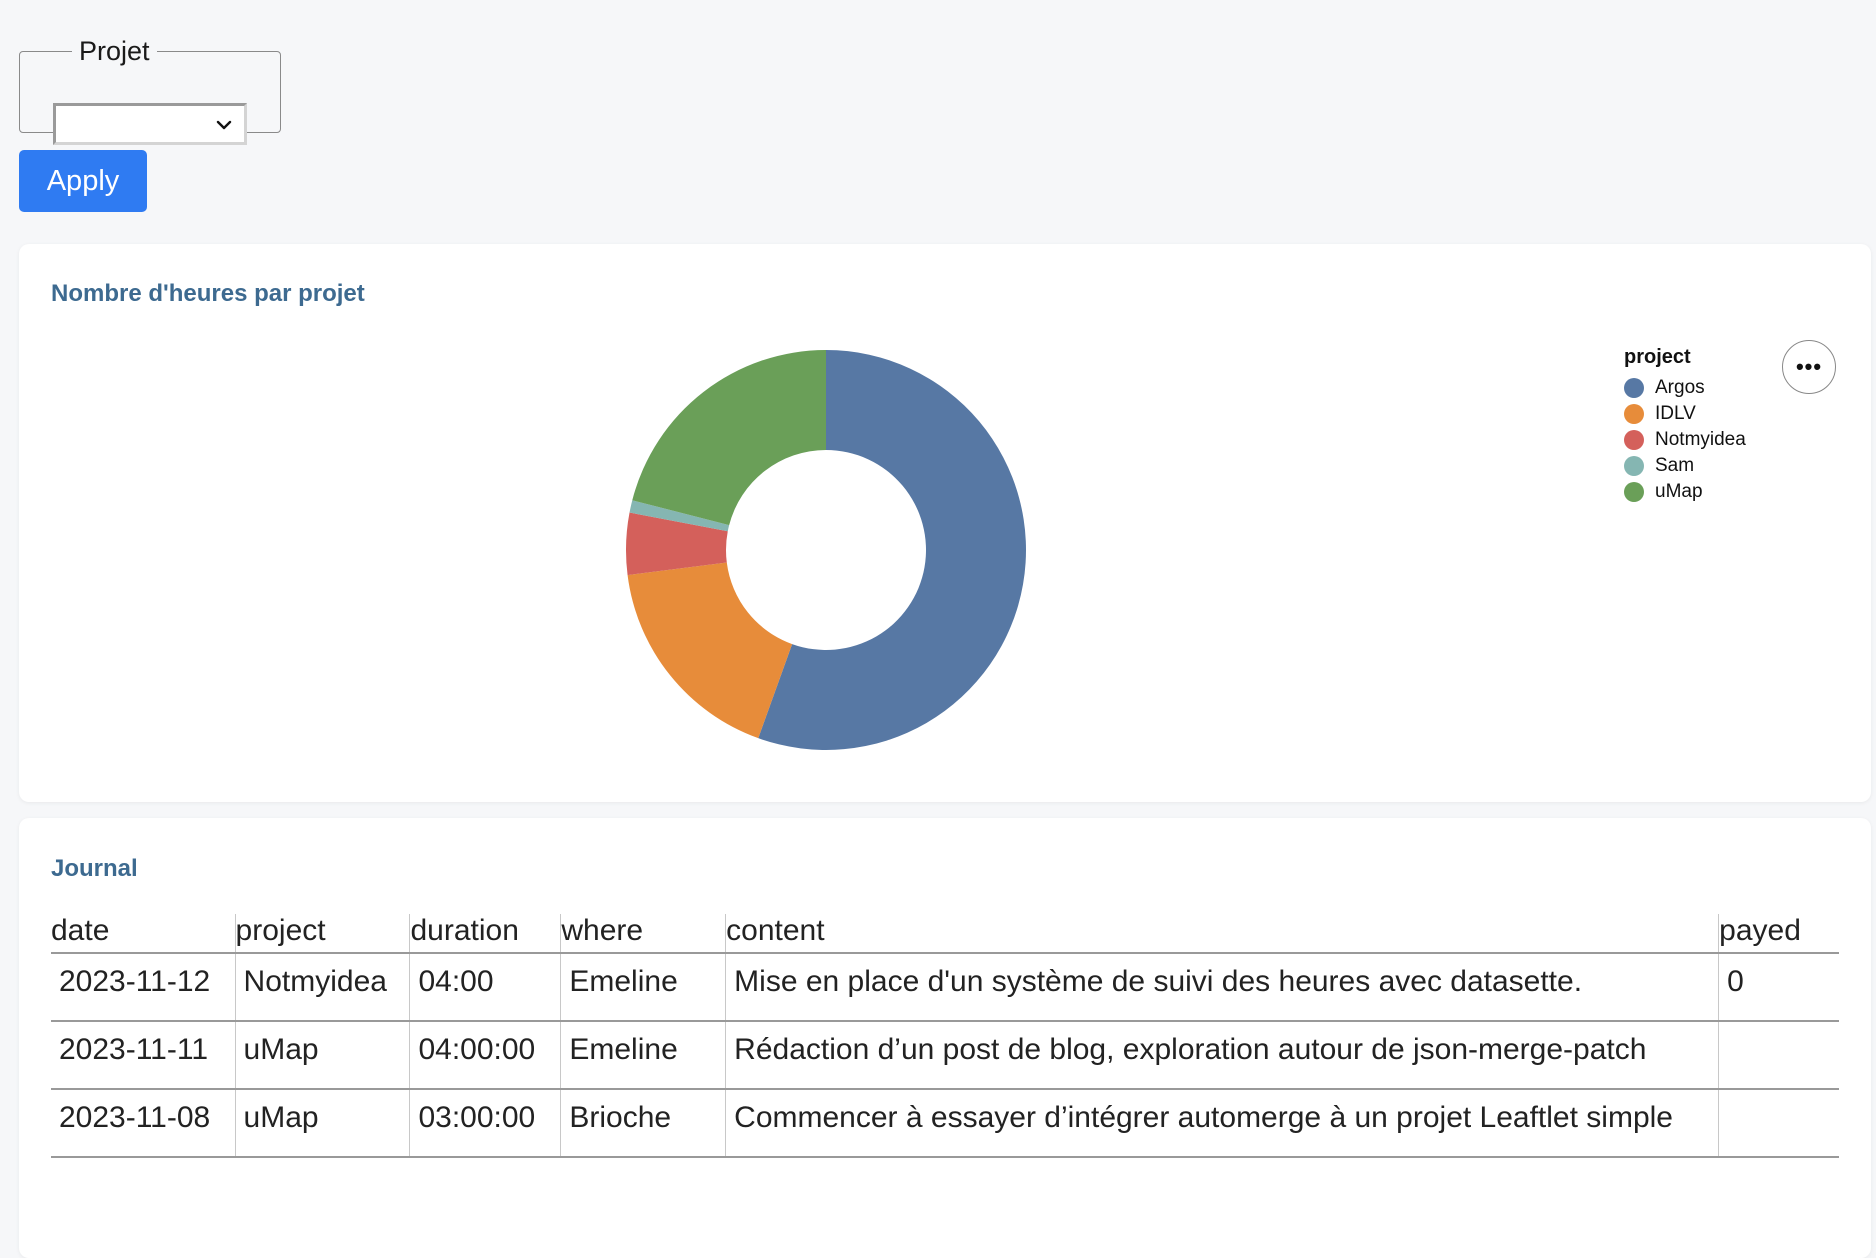 The height and width of the screenshot is (1258, 1876). I want to click on legend-item-idlv: IDLV, so click(1685, 414).